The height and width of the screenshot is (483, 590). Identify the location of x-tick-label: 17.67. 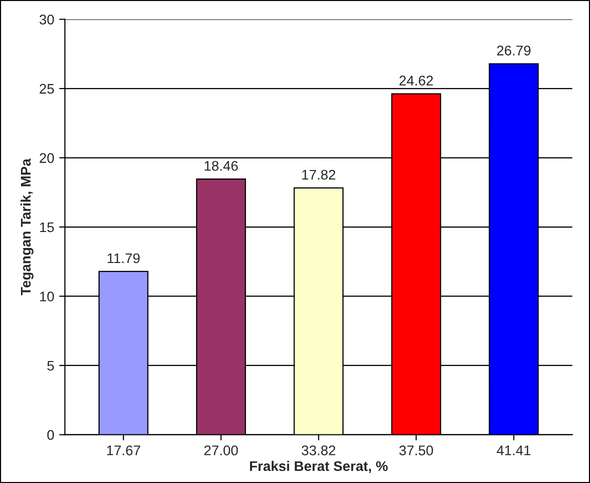
(123, 450).